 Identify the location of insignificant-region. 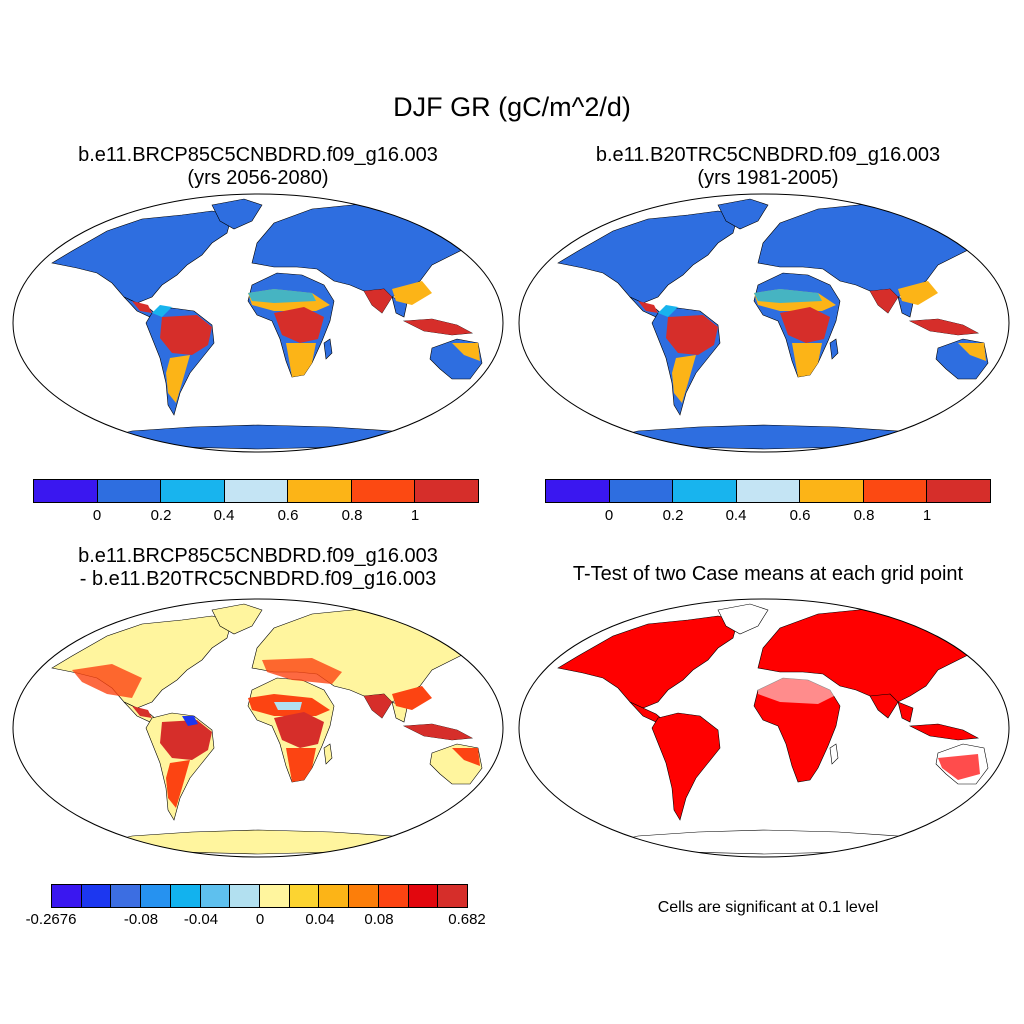
(798, 690).